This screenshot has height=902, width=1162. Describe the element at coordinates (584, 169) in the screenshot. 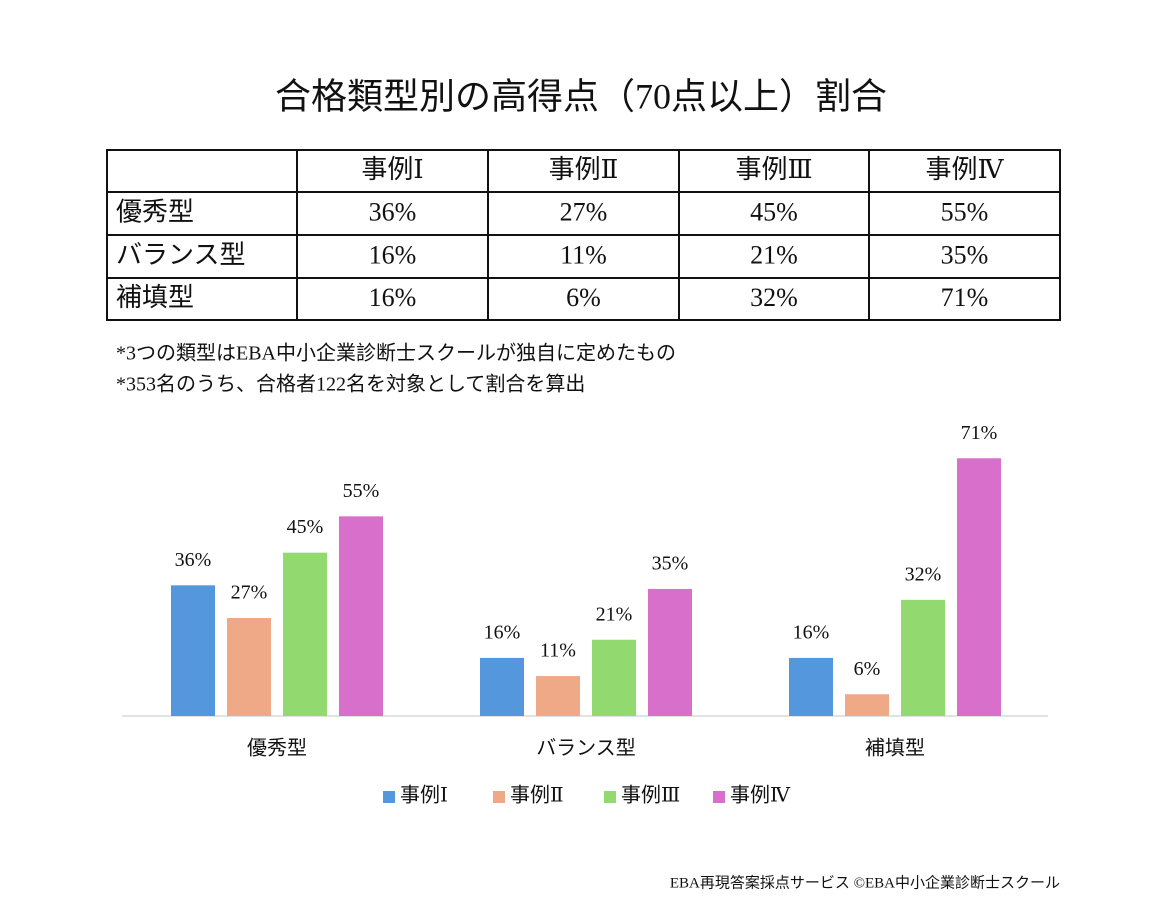

I see `table-header: 事例Ⅱ` at that location.